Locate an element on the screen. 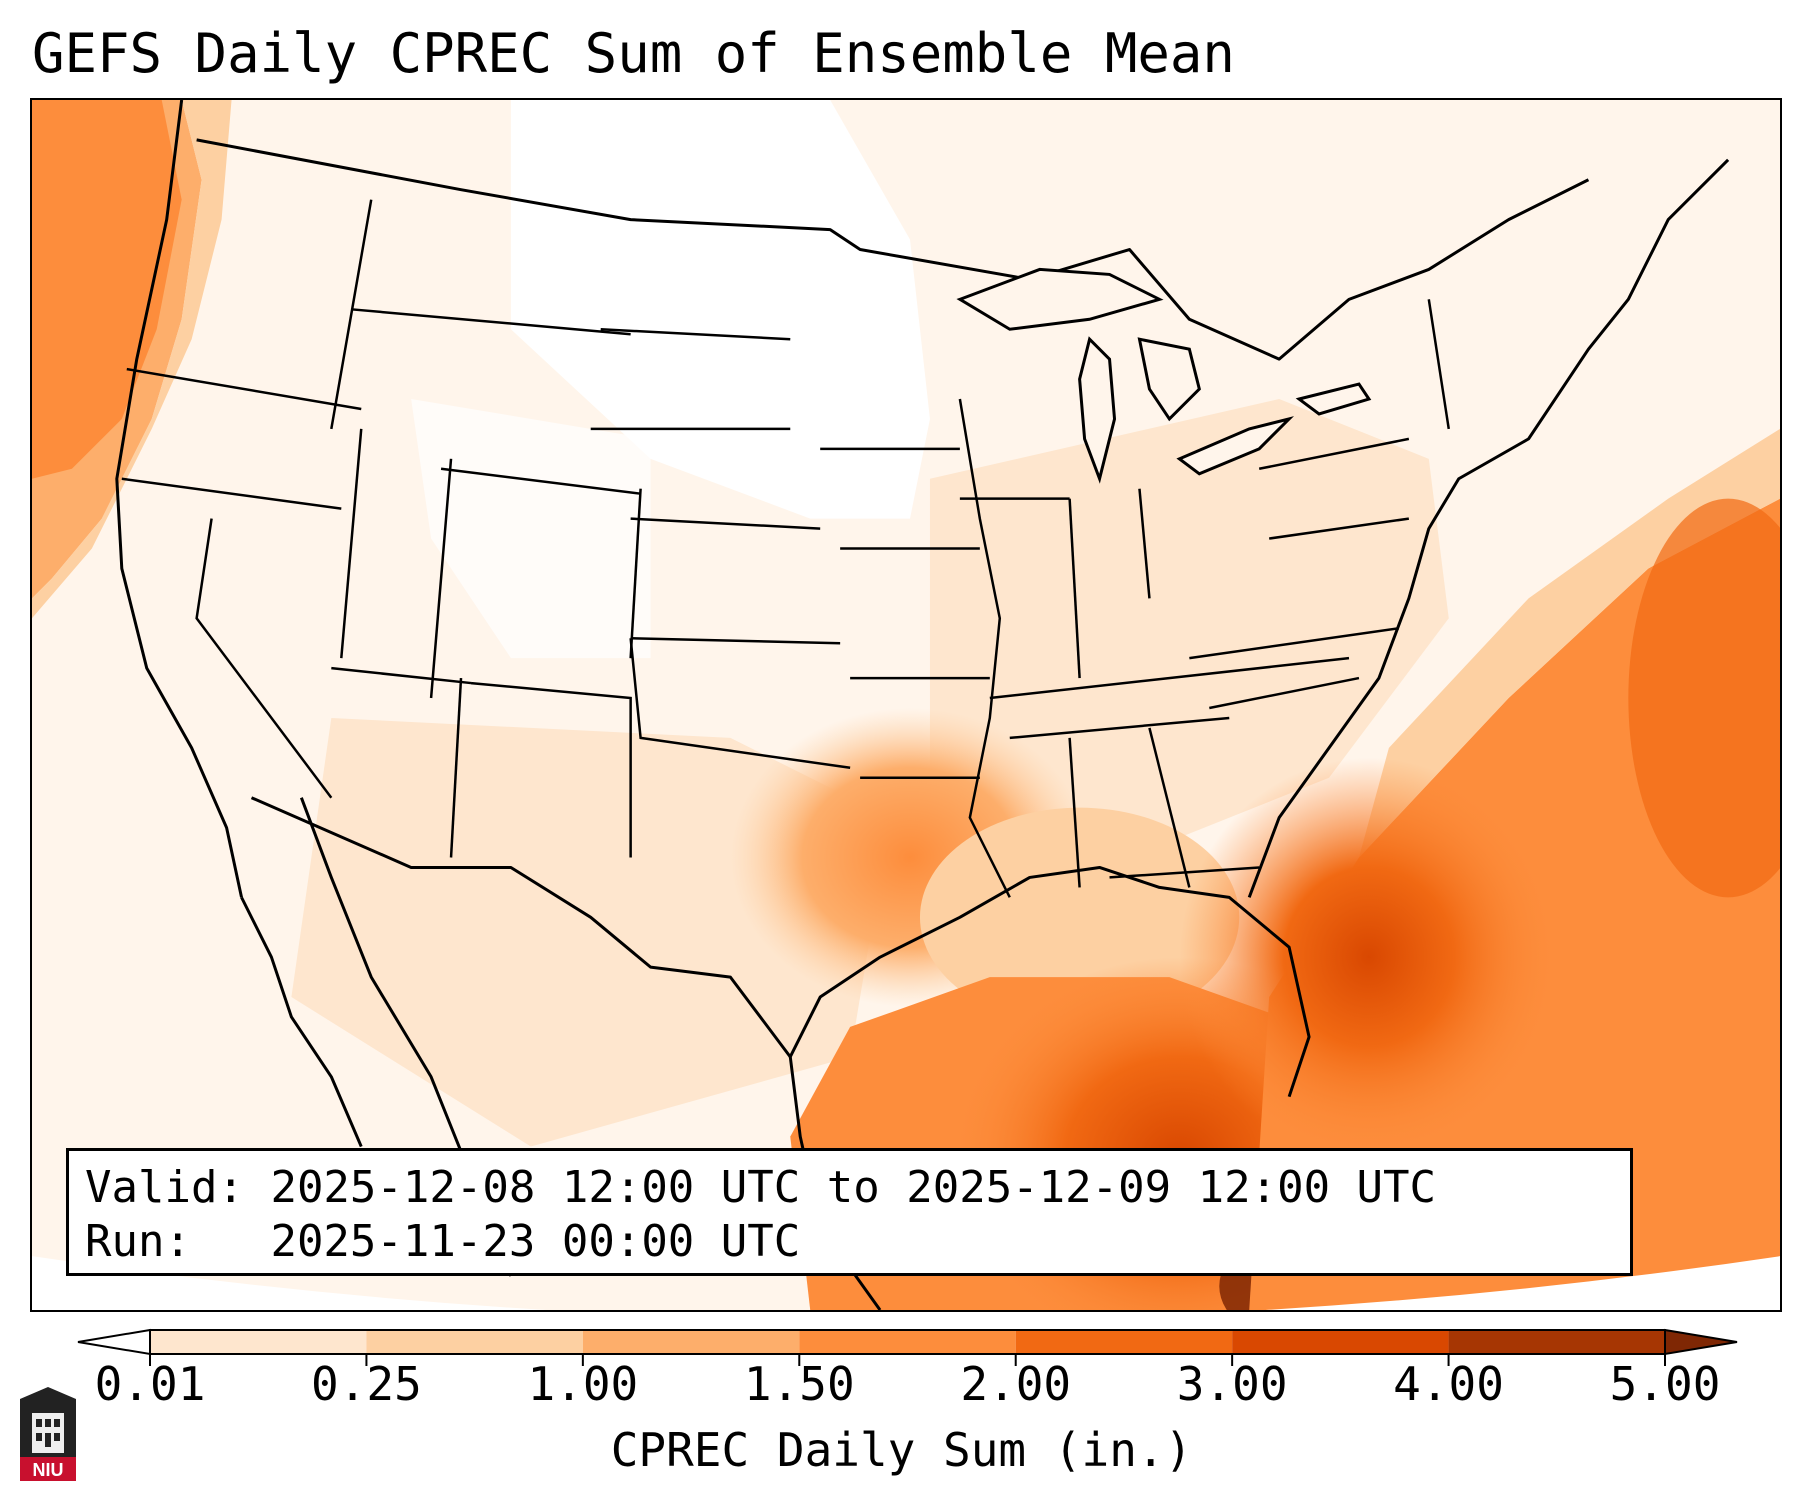 The height and width of the screenshot is (1500, 1803). atlantic-precip-east is located at coordinates (1704, 698).